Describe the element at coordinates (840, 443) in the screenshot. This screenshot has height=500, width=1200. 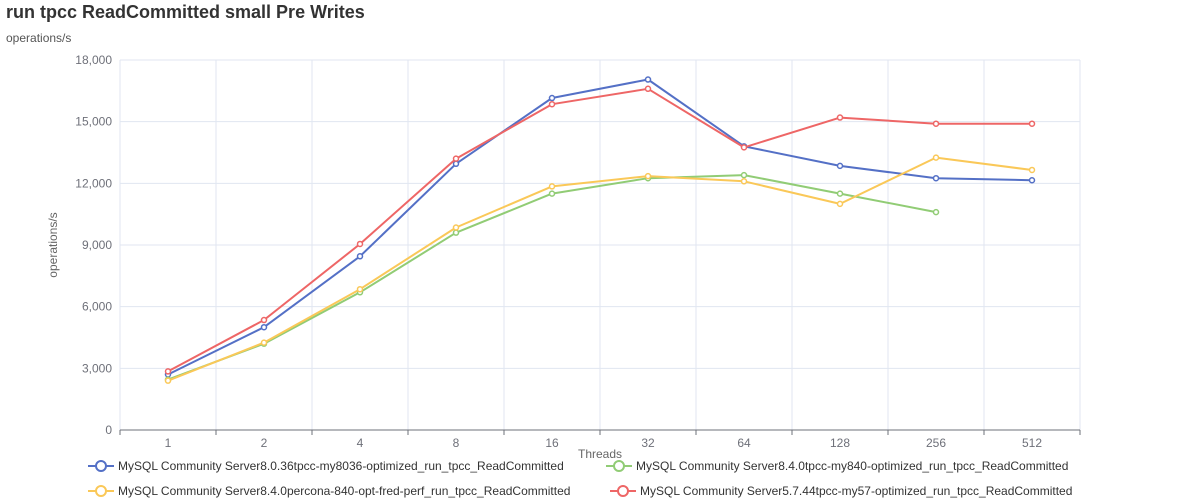
I see `x-tick-label: 128` at that location.